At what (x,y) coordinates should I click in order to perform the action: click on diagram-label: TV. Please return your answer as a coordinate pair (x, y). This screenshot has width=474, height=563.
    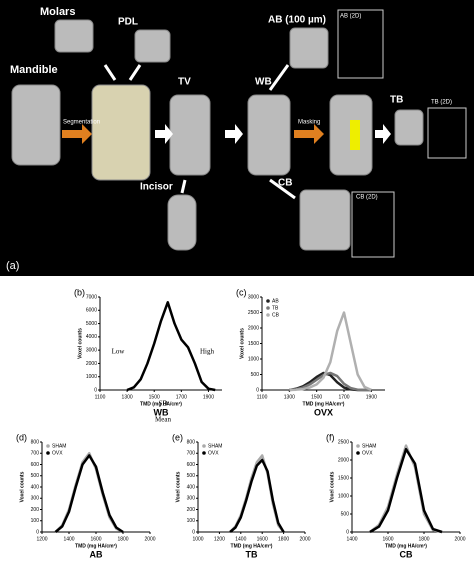
    Looking at the image, I should click on (184, 82).